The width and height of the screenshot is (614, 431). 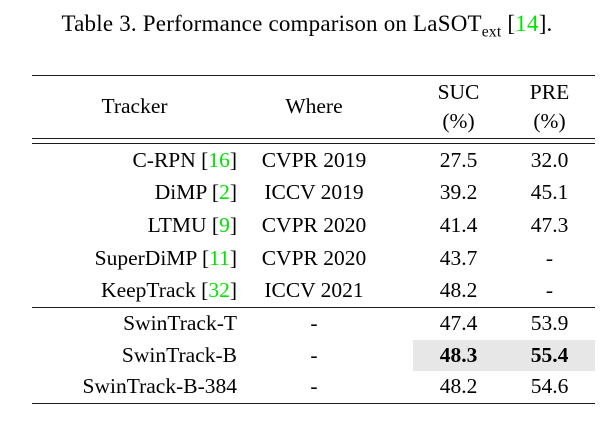 I want to click on tracker-cell: SwinTrack-B-384, so click(x=160, y=386).